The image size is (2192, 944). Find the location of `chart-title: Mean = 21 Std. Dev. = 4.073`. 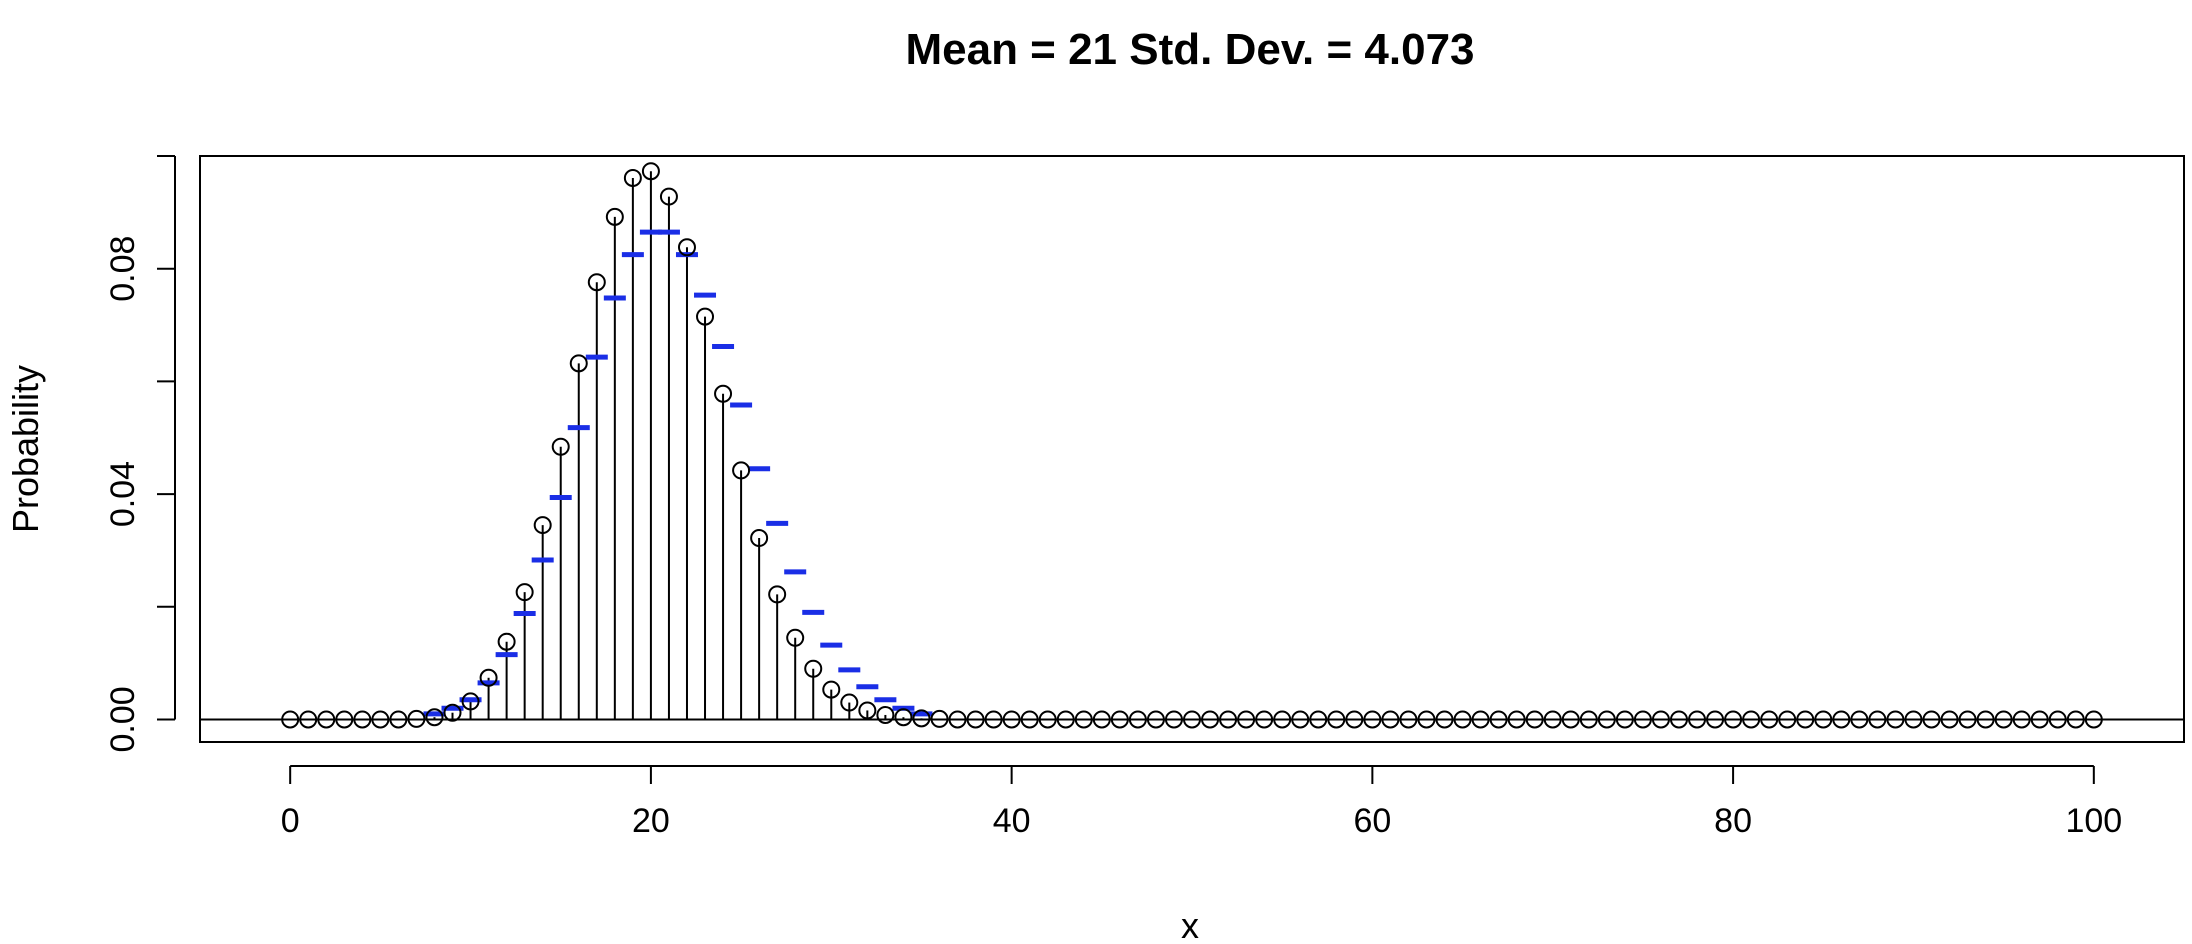

chart-title: Mean = 21 Std. Dev. = 4.073 is located at coordinates (1189, 49).